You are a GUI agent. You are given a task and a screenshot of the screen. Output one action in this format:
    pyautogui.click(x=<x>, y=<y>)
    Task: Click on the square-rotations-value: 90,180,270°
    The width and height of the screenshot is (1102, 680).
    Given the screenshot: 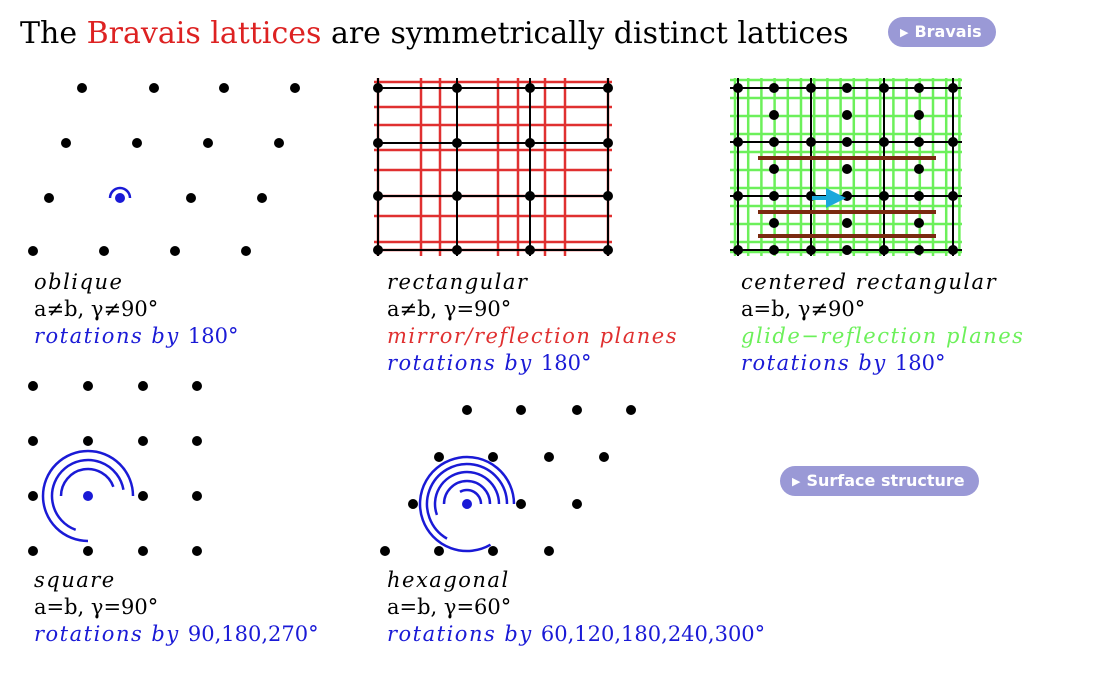 What is the action you would take?
    pyautogui.click(x=253, y=634)
    